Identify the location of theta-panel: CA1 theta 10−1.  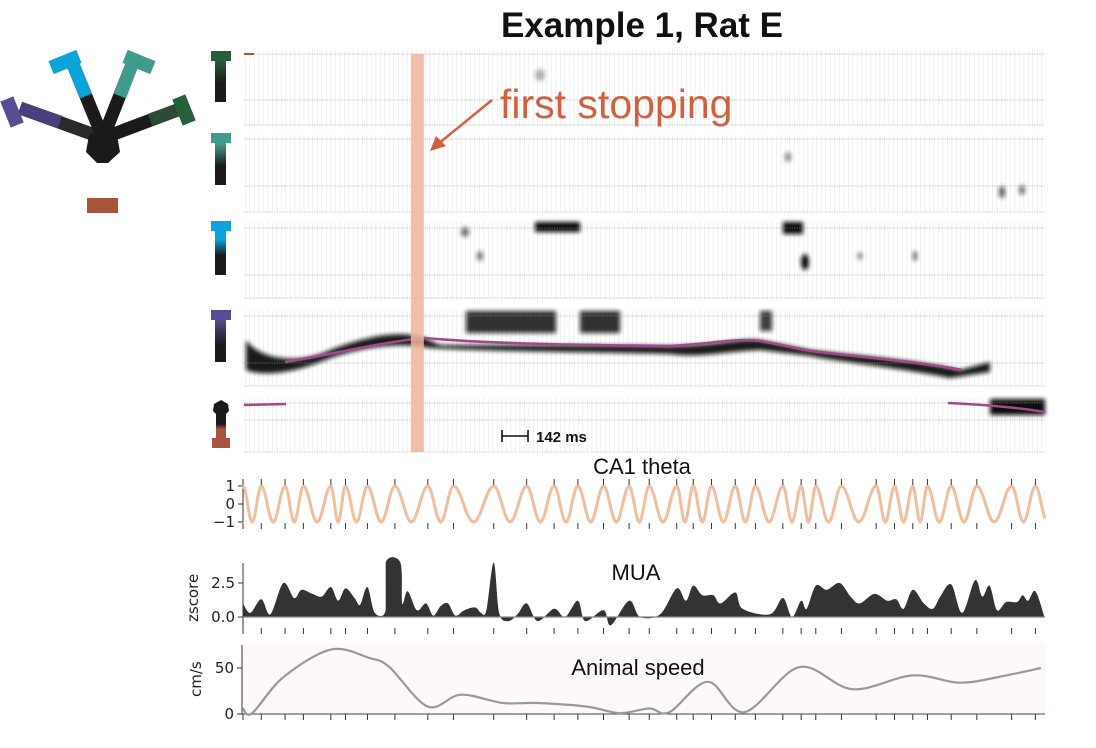
(630, 492).